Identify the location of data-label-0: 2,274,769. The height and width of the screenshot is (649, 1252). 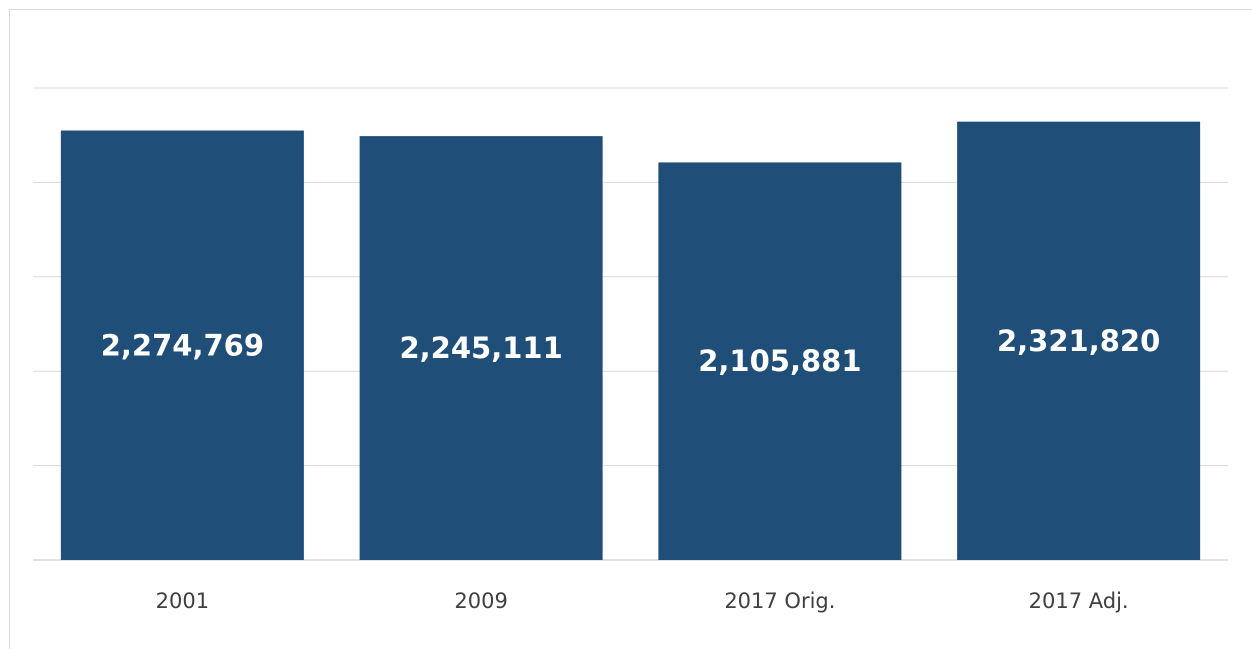
(182, 345).